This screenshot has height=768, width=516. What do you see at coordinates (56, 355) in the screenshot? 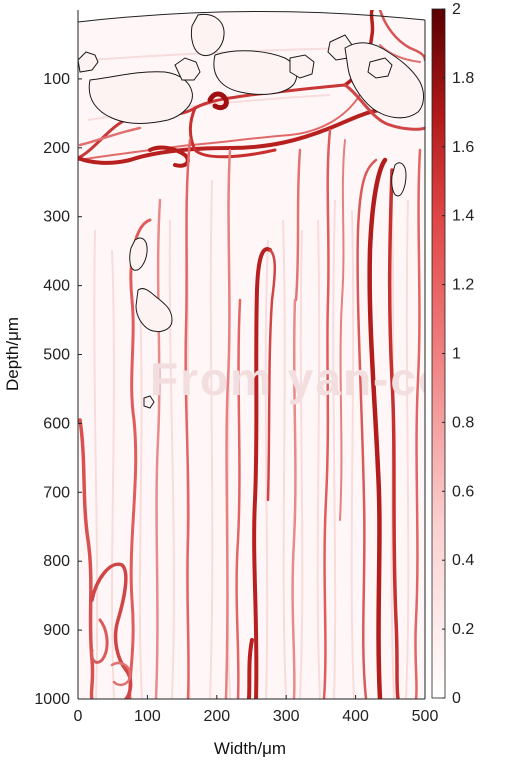
I see `y-tick-label: 500` at bounding box center [56, 355].